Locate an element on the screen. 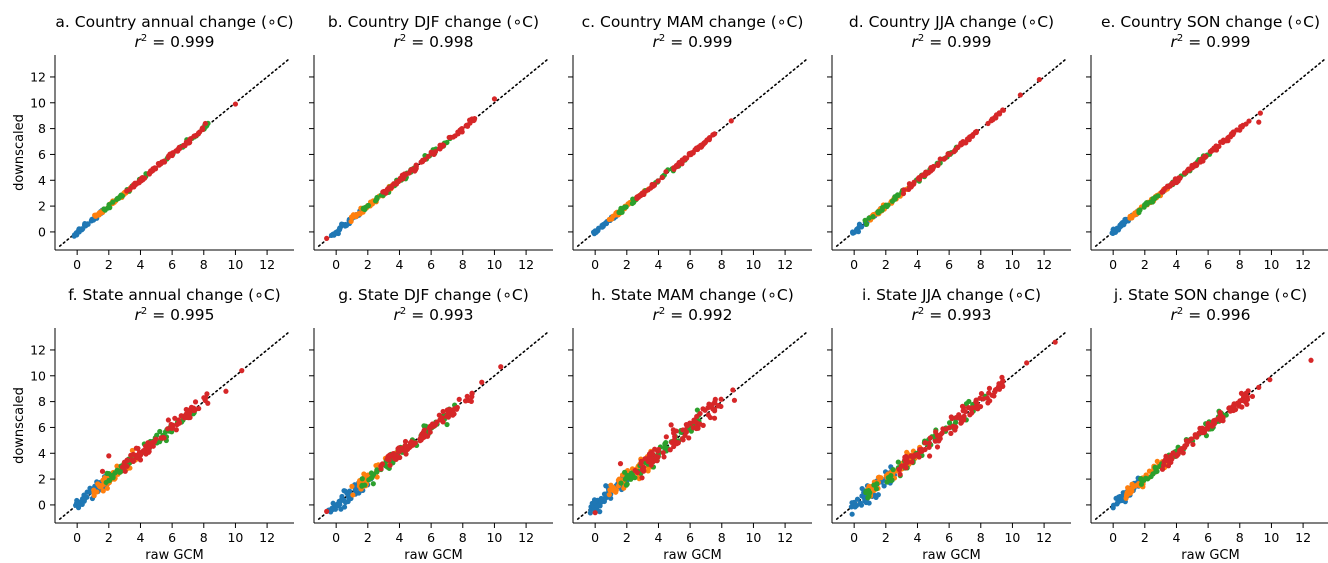 The image size is (1328, 563). scatter-points is located at coordinates (1186, 173).